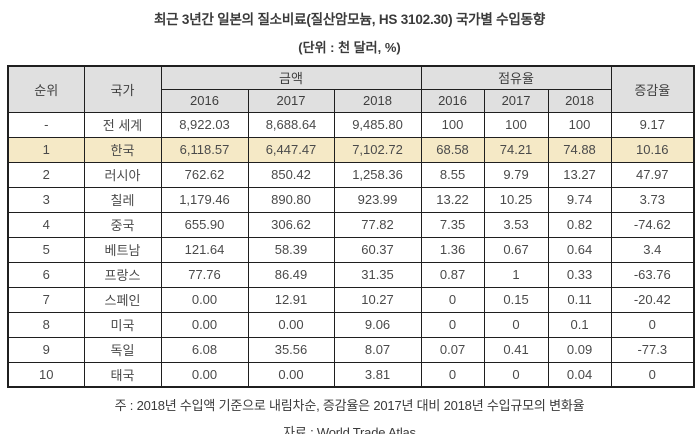 The height and width of the screenshot is (434, 699). I want to click on share-2016-cell: 68.58, so click(452, 149).